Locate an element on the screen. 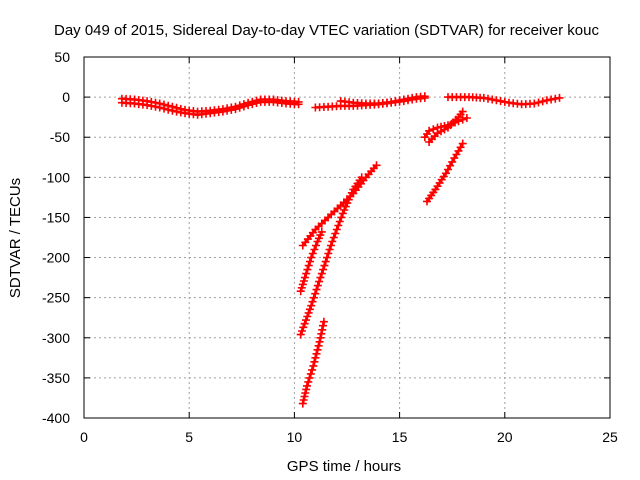 The image size is (640, 480). x-tick-label: 15 is located at coordinates (400, 437).